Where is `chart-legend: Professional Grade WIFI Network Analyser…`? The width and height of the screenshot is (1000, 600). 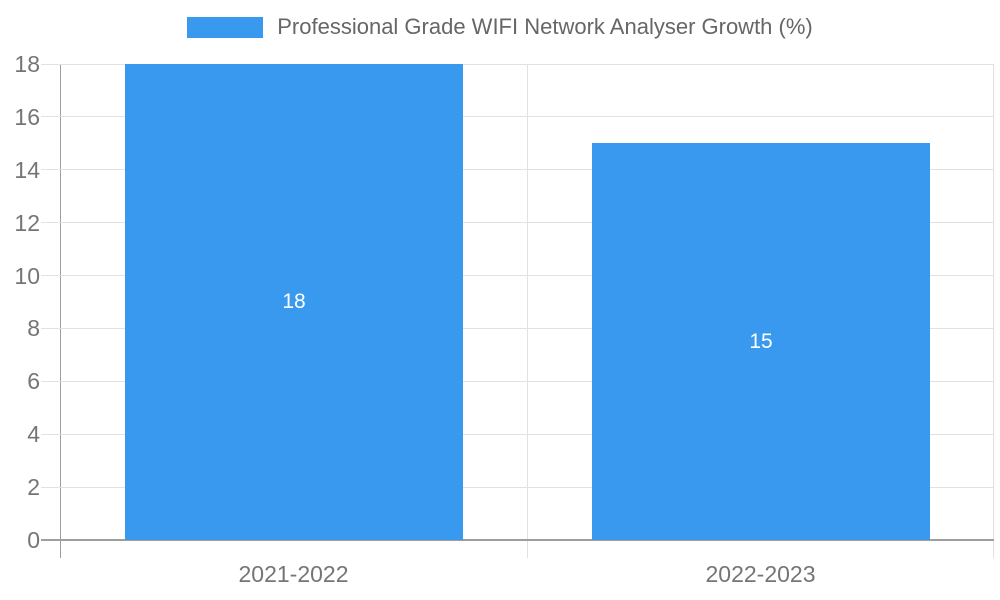
chart-legend: Professional Grade WIFI Network Analyser… is located at coordinates (500, 27).